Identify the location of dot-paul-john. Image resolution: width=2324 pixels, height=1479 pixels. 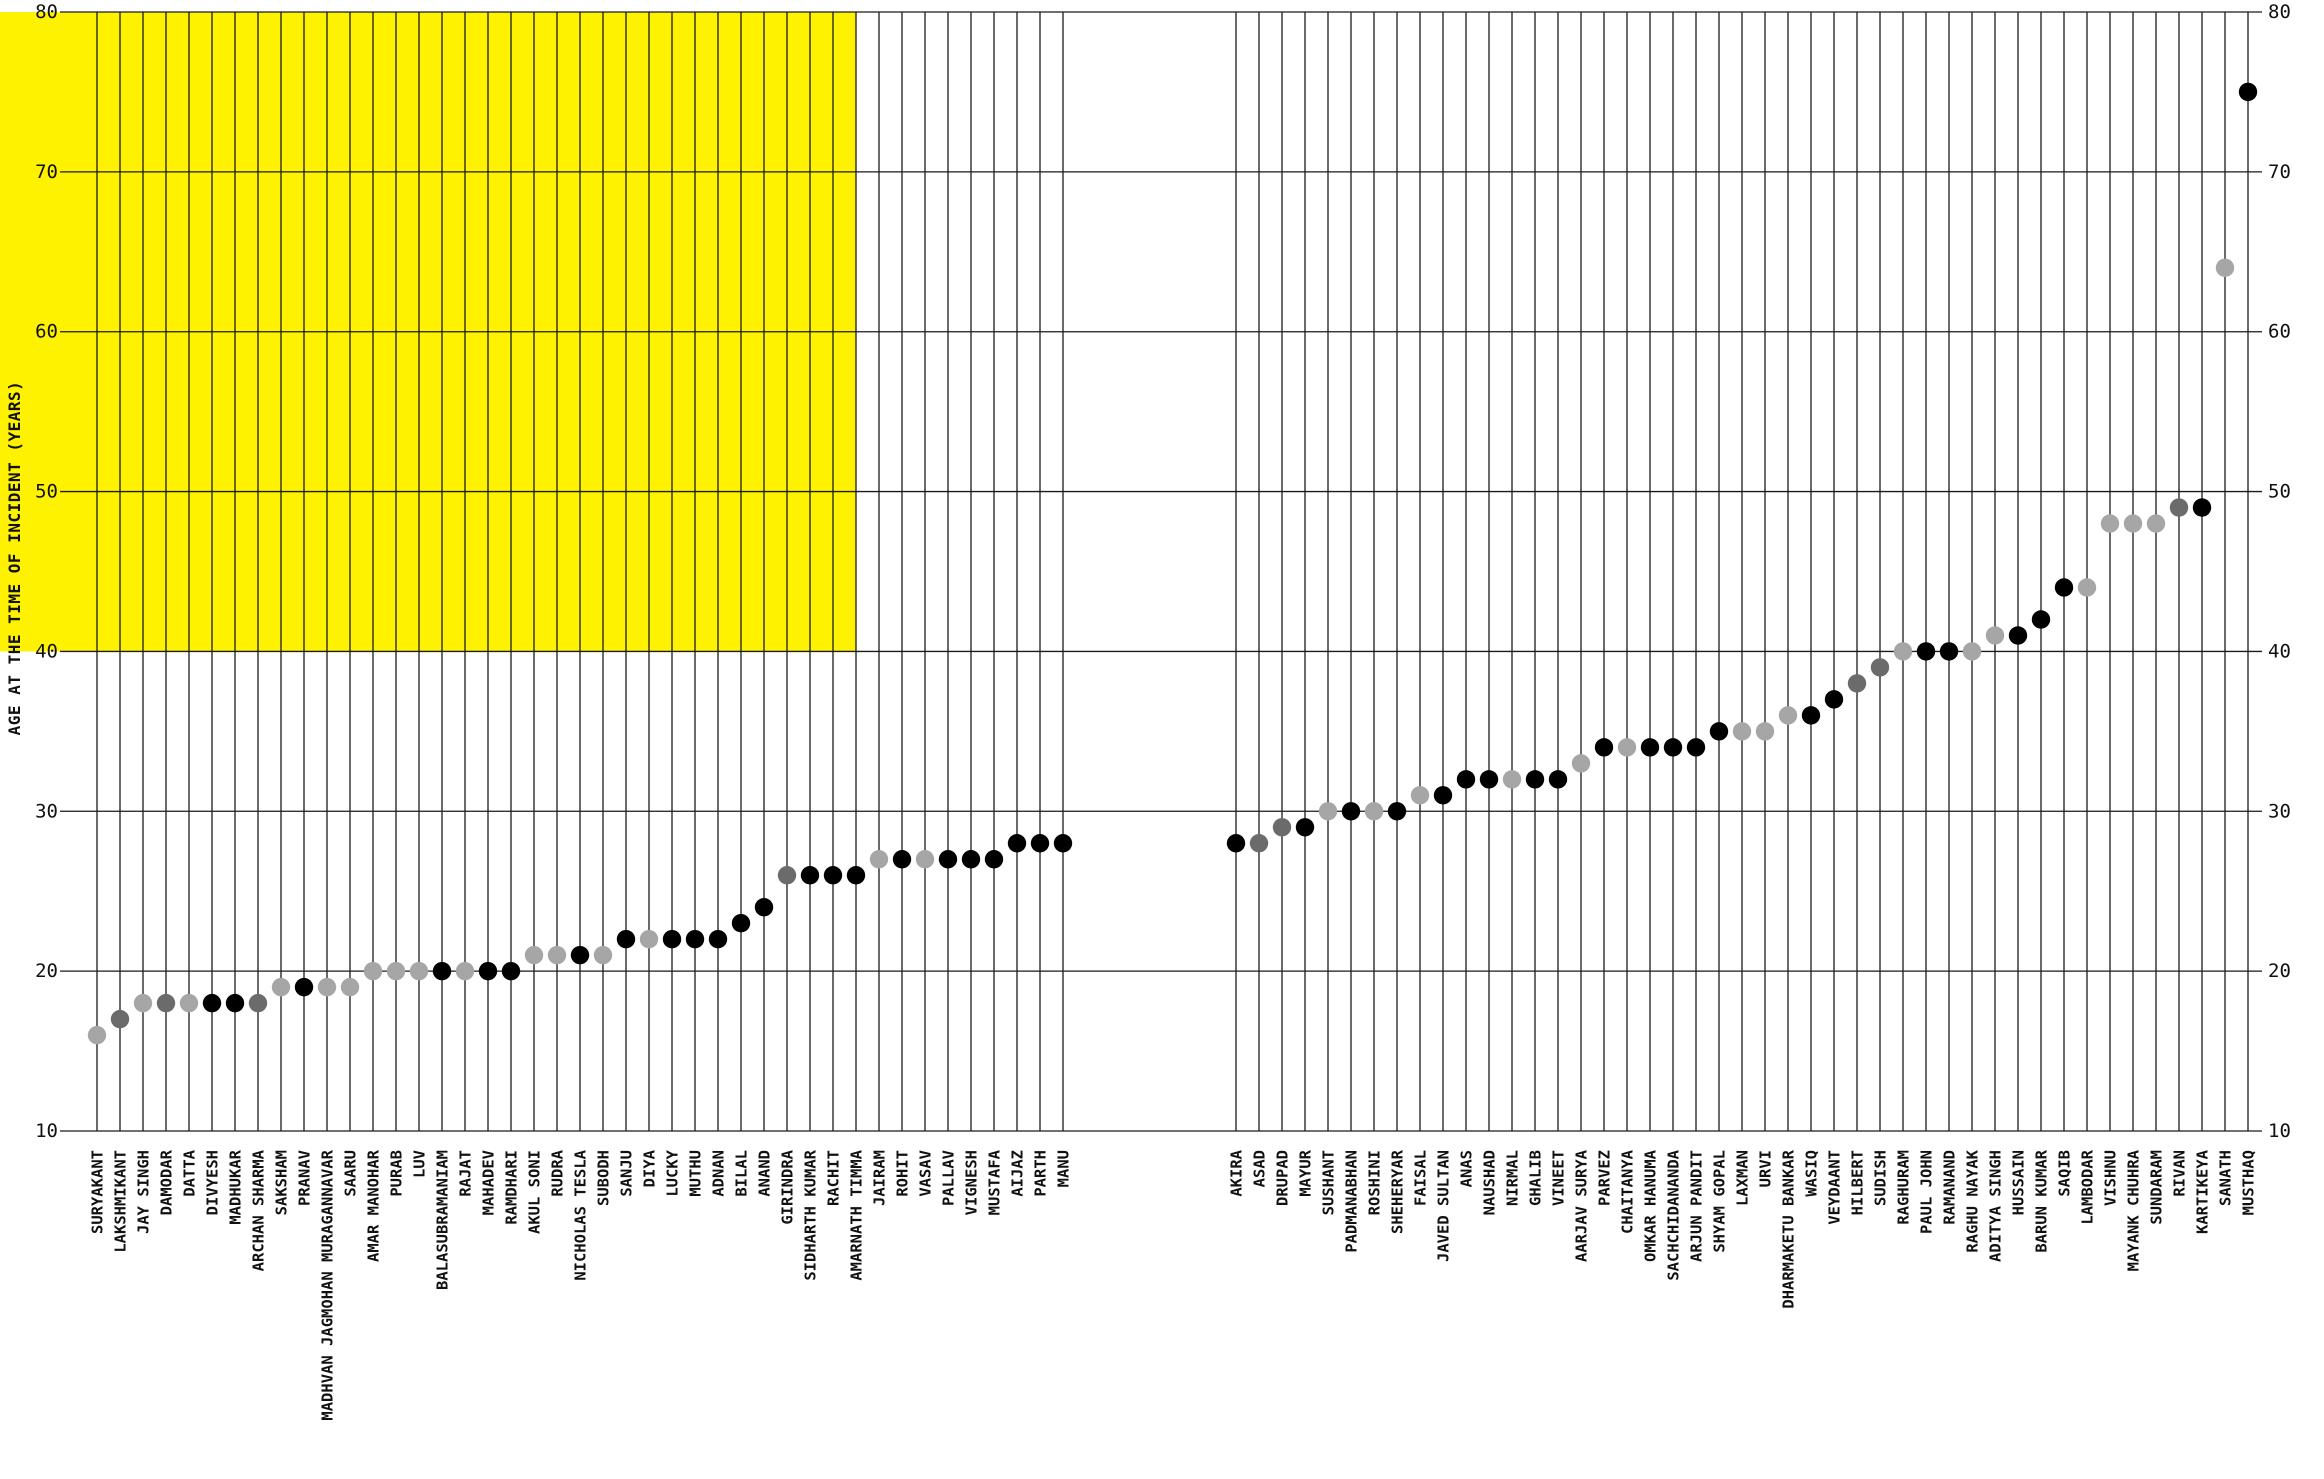
(1926, 651).